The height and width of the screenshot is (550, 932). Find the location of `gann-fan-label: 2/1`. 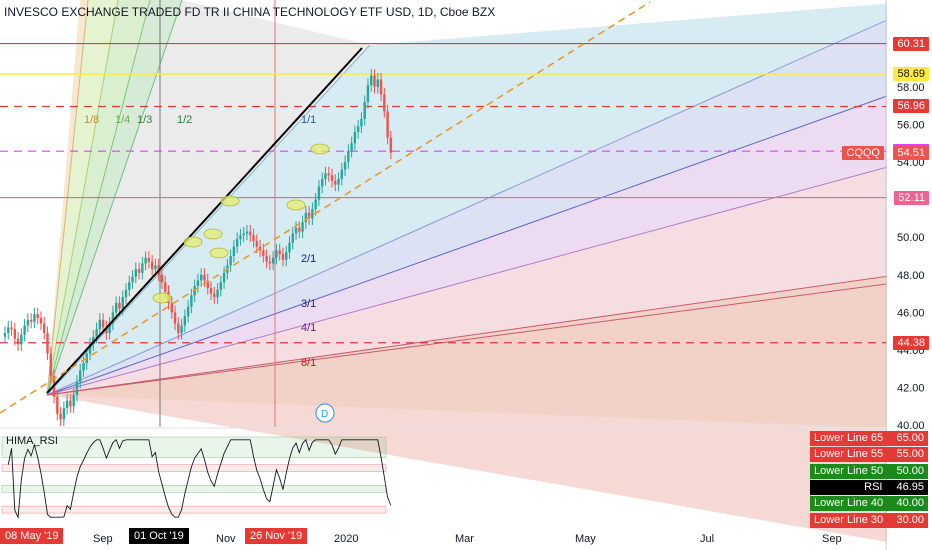

gann-fan-label: 2/1 is located at coordinates (308, 259).